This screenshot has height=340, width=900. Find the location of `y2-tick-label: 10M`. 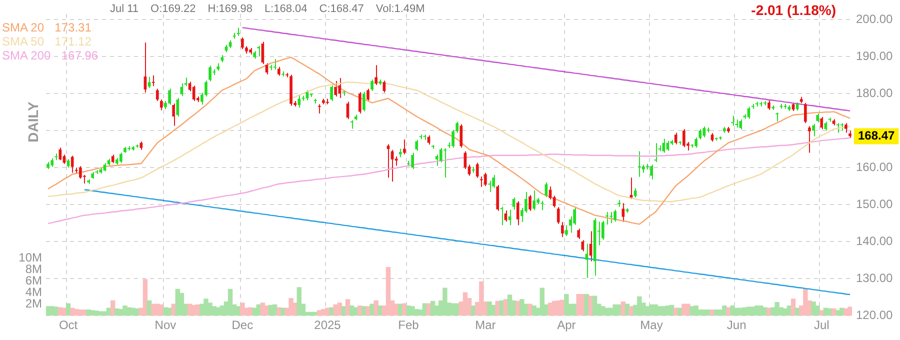

y2-tick-label: 10M is located at coordinates (30, 257).